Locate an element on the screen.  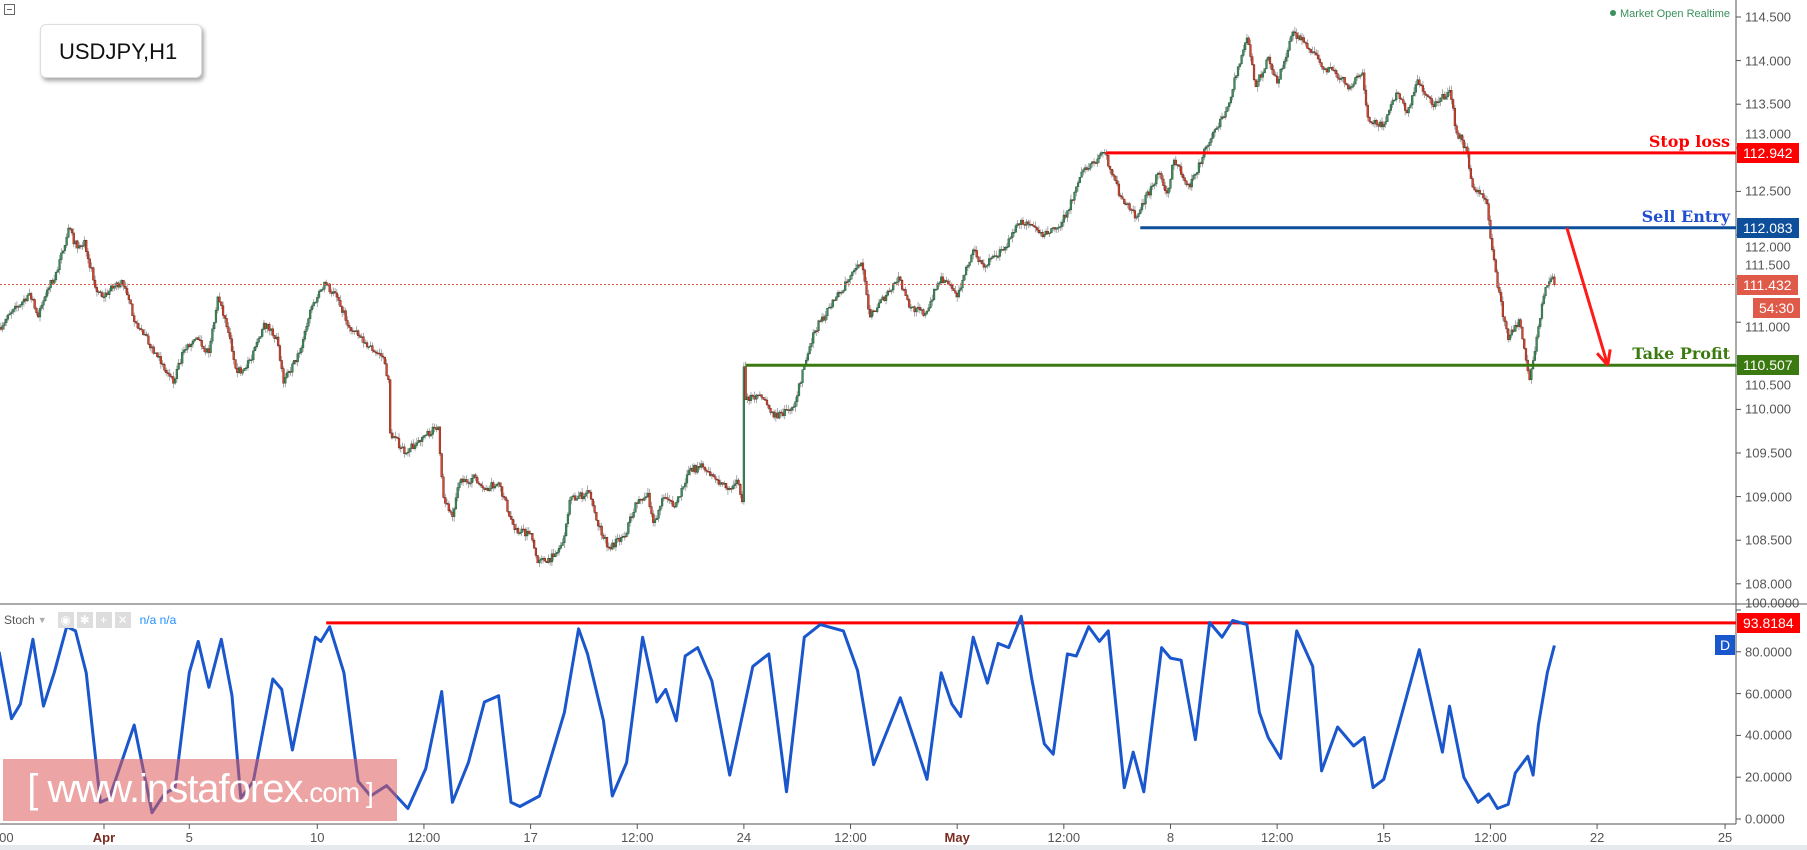
eye-icon: ◉ is located at coordinates (65, 620).